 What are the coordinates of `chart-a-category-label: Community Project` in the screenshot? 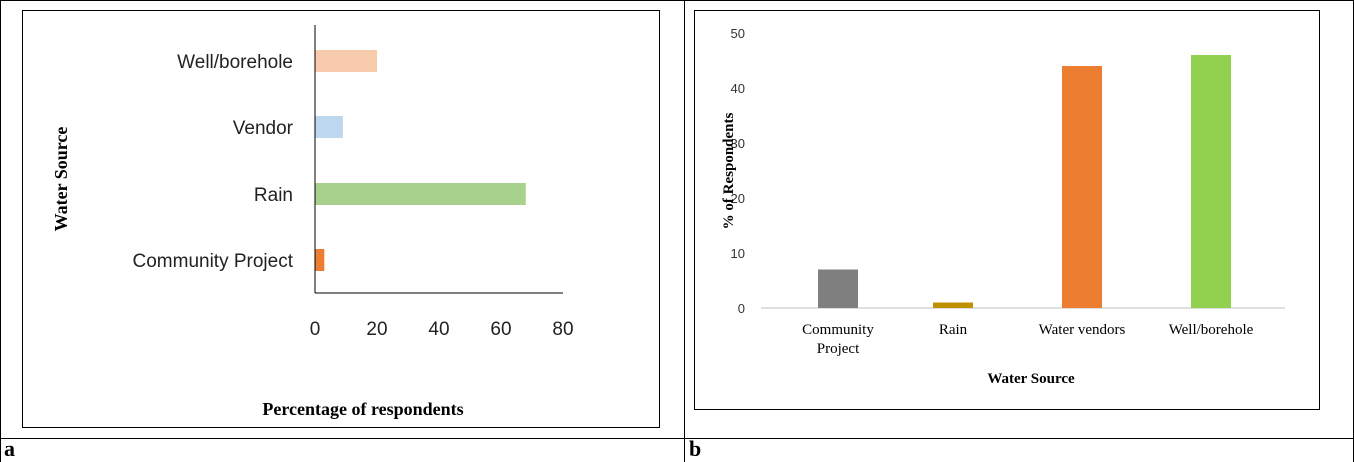 It's located at (213, 261).